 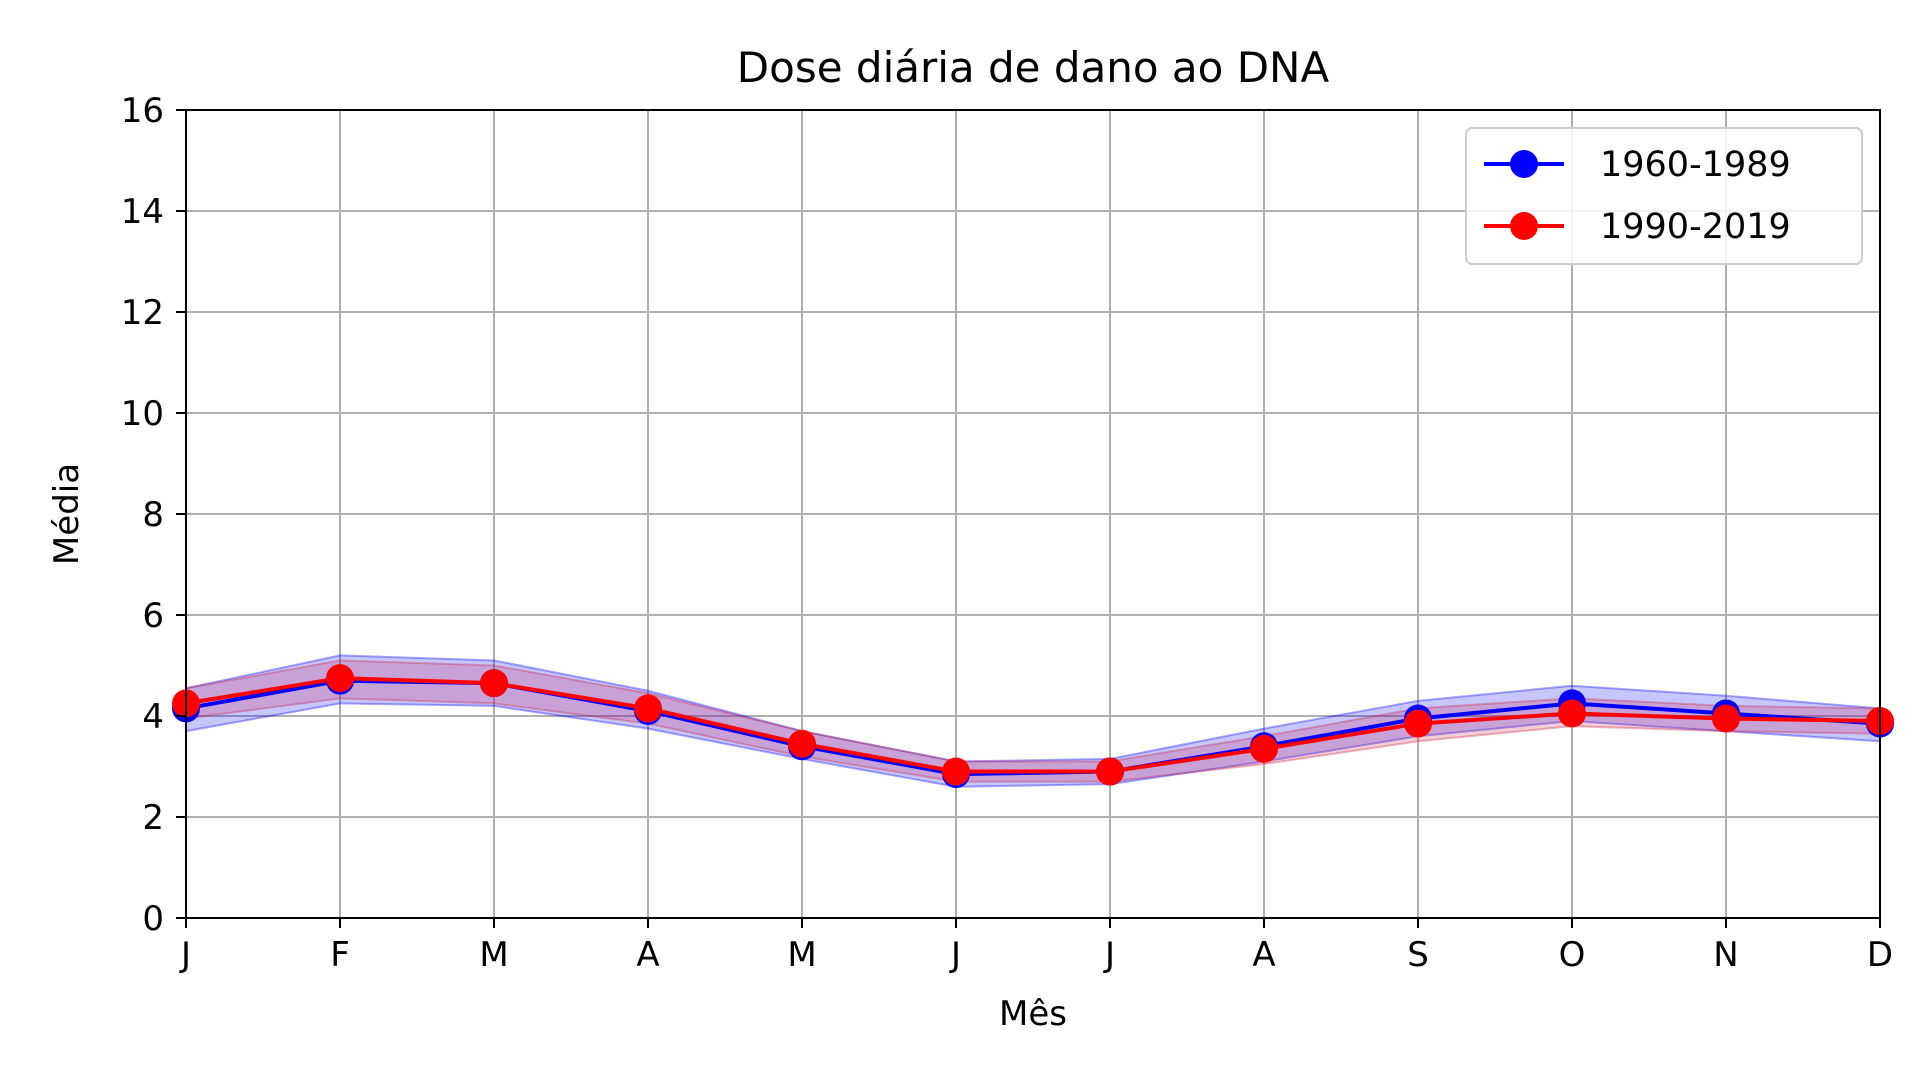 What do you see at coordinates (153, 616) in the screenshot?
I see `y-tick-label: 6` at bounding box center [153, 616].